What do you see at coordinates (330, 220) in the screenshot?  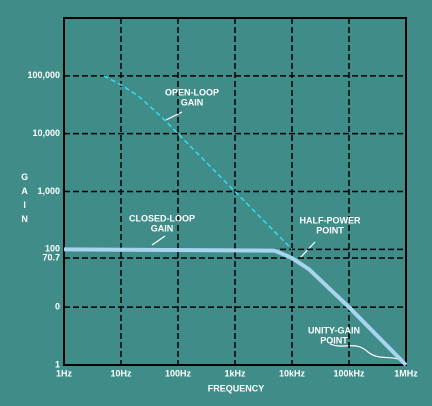 I see `annotation: HALF-POWER` at bounding box center [330, 220].